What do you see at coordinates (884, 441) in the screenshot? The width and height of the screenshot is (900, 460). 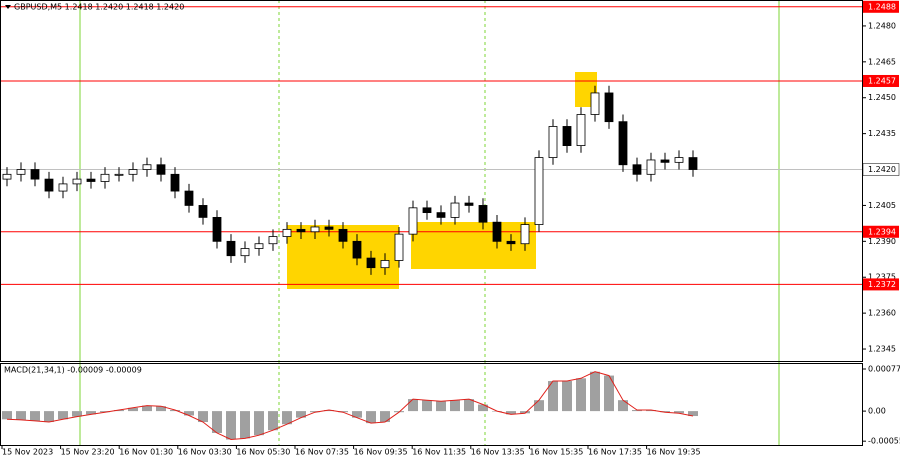 I see `y-tick-label: -0.00055` at bounding box center [884, 441].